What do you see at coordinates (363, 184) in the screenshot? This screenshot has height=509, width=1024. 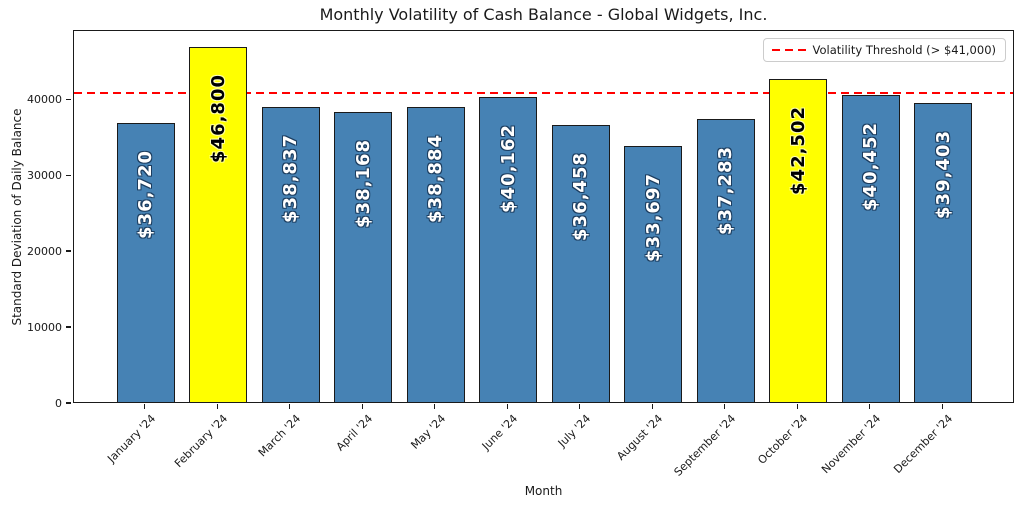 I see `bar-value-label: $38,168` at bounding box center [363, 184].